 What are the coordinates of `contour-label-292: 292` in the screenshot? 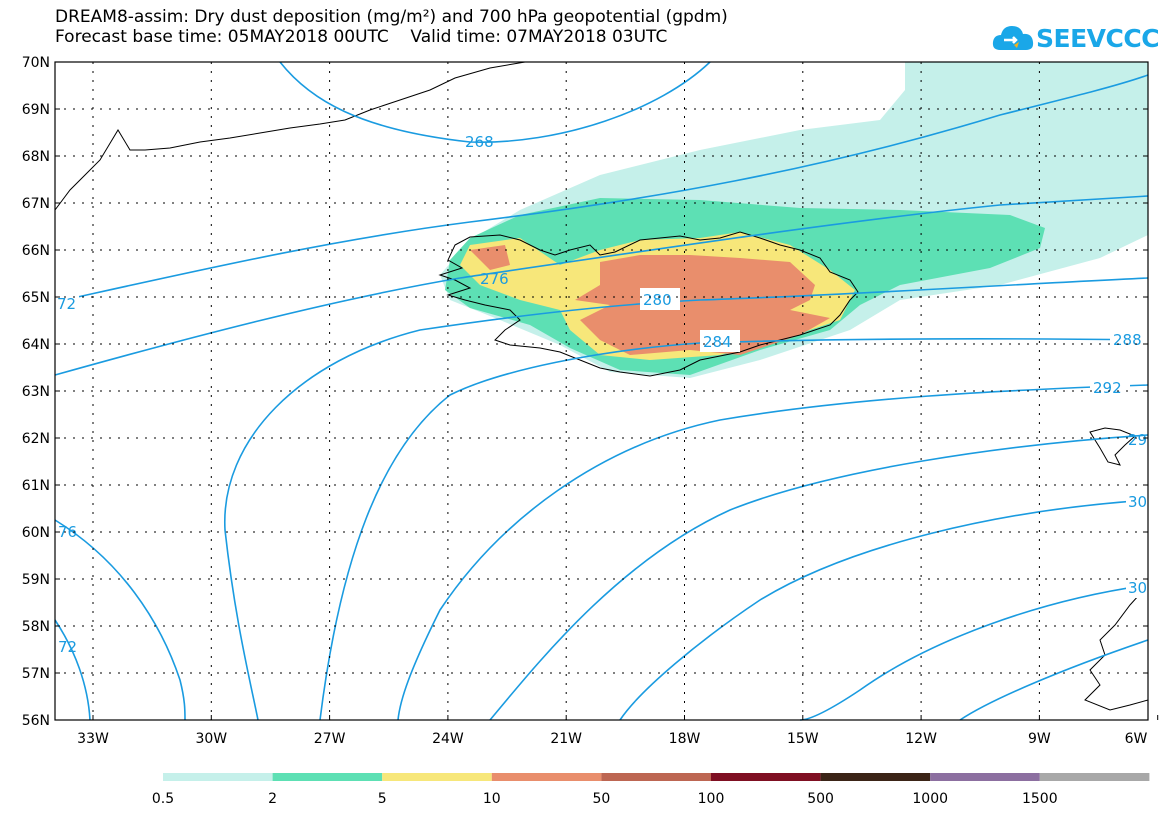 It's located at (1107, 388).